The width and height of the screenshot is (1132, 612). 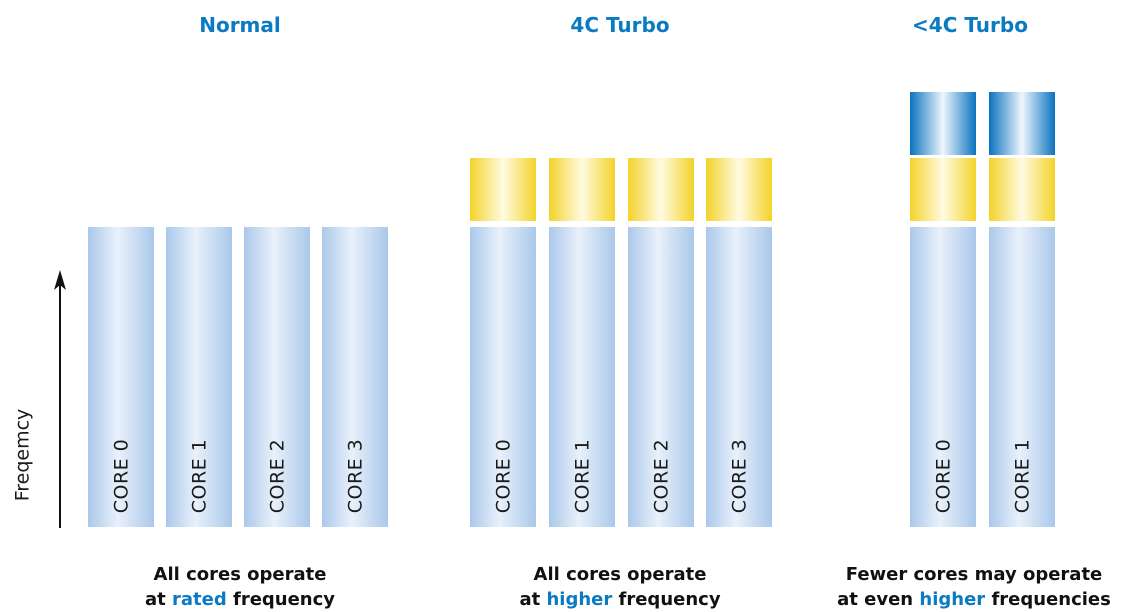 I want to click on less-4c-turbo-core-1: CORE 1, so click(x=1022, y=309).